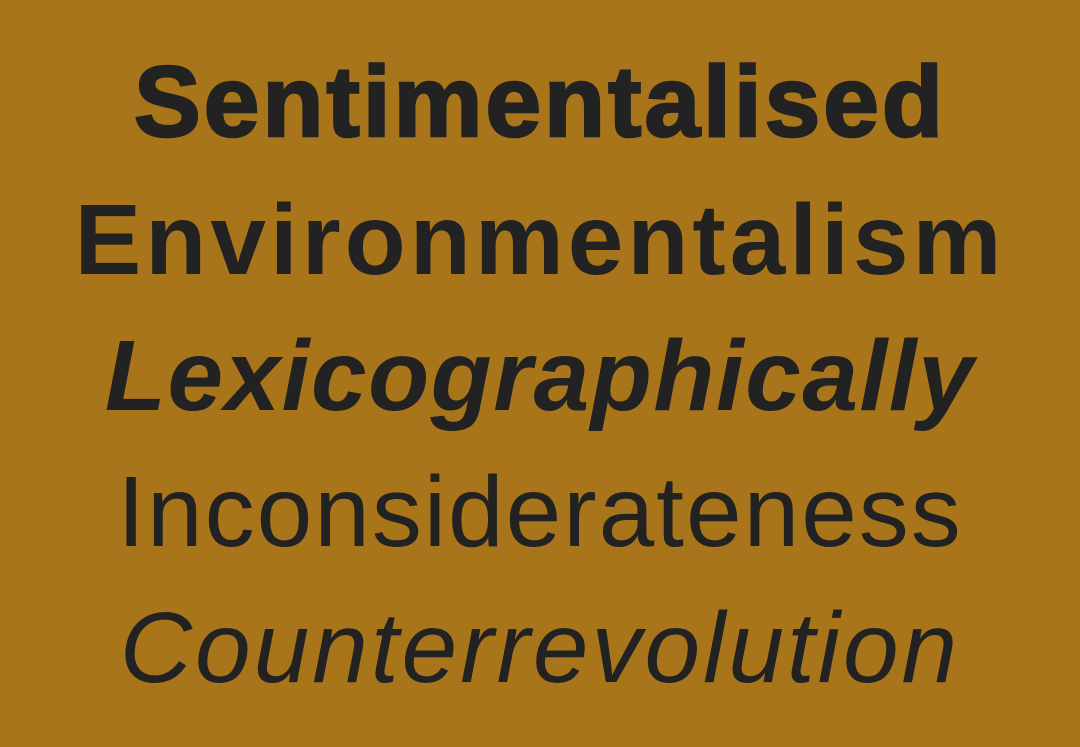  I want to click on word-counterrevolution: Counterrevolution, so click(540, 648).